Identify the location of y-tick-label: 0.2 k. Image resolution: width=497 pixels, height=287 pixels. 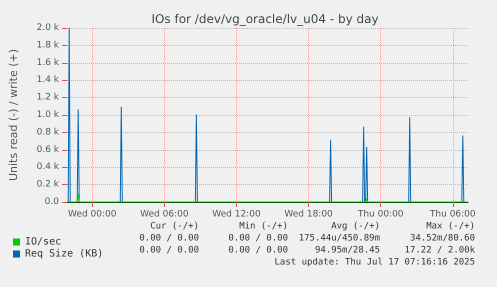
(48, 185).